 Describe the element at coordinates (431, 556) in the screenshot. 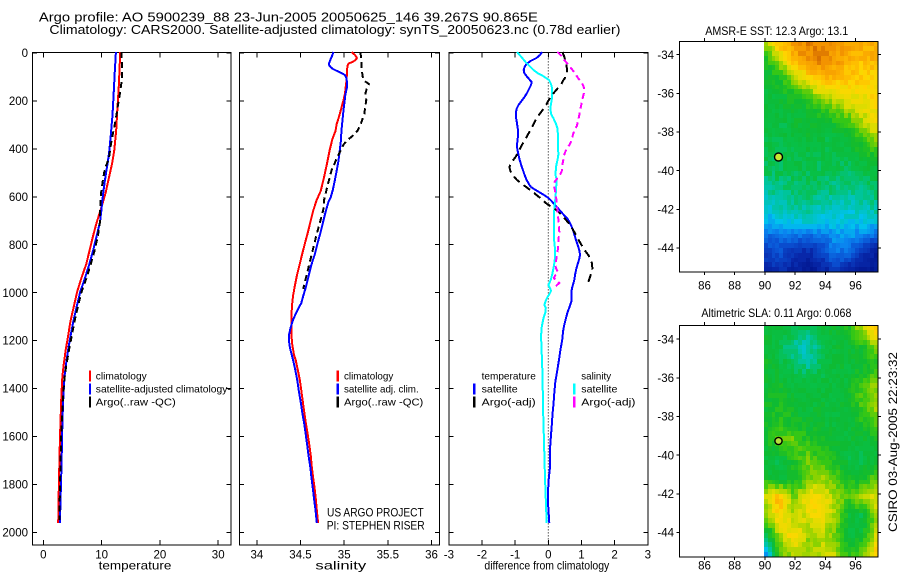

I see `svg-text: 36` at that location.